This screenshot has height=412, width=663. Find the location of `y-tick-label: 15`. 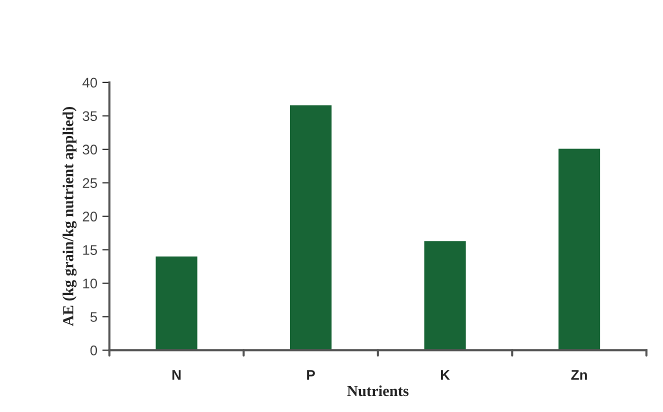

y-tick-label: 15 is located at coordinates (90, 250).